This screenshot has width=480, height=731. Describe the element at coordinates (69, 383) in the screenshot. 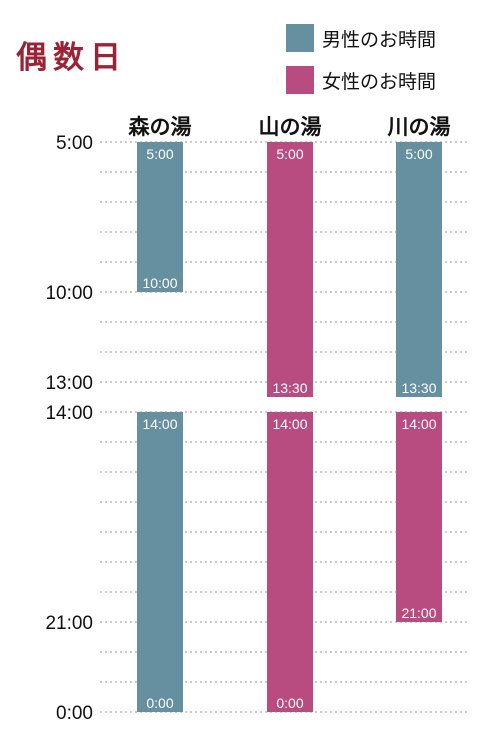

I see `y-tick-label: 13:00` at that location.